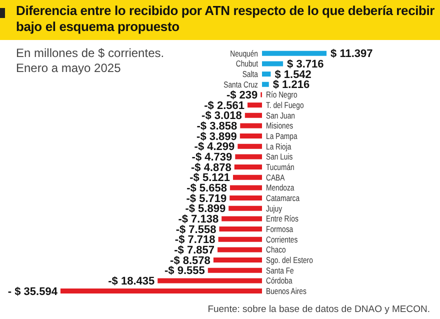  I want to click on data-label: -$ 239, so click(242, 96).